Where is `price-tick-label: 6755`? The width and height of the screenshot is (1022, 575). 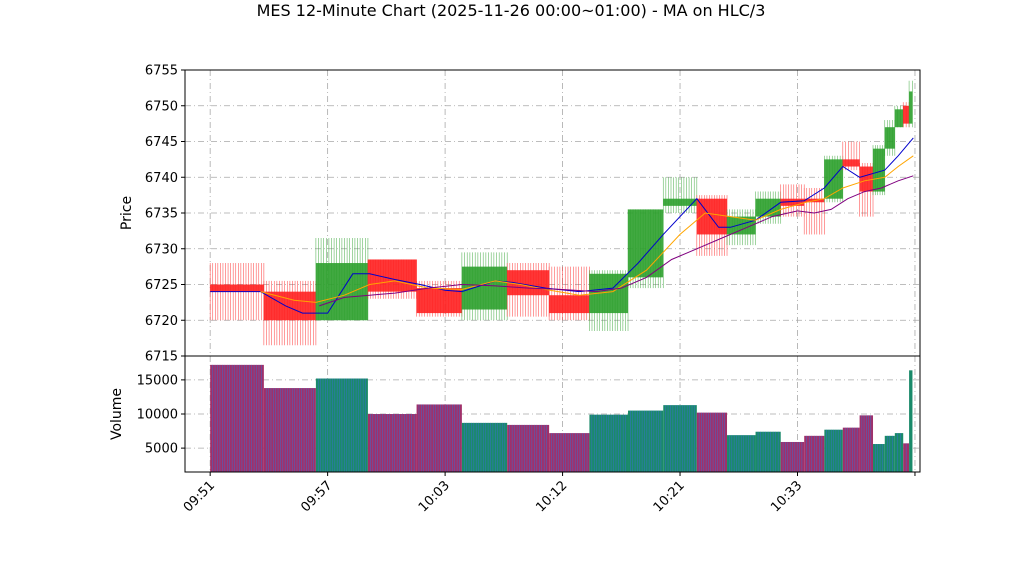 price-tick-label: 6755 is located at coordinates (161, 71).